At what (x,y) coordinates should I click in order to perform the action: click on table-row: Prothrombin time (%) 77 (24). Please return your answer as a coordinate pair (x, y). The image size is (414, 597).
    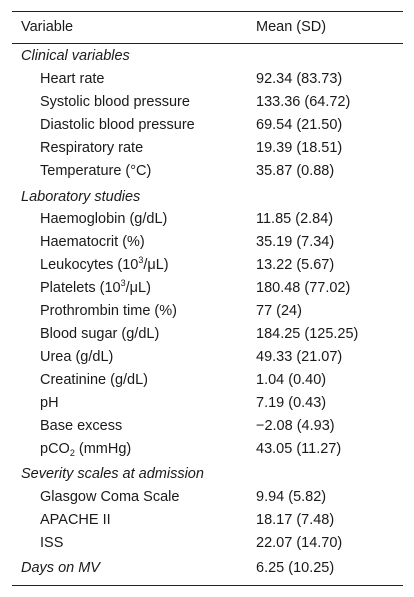
    Looking at the image, I should click on (207, 311).